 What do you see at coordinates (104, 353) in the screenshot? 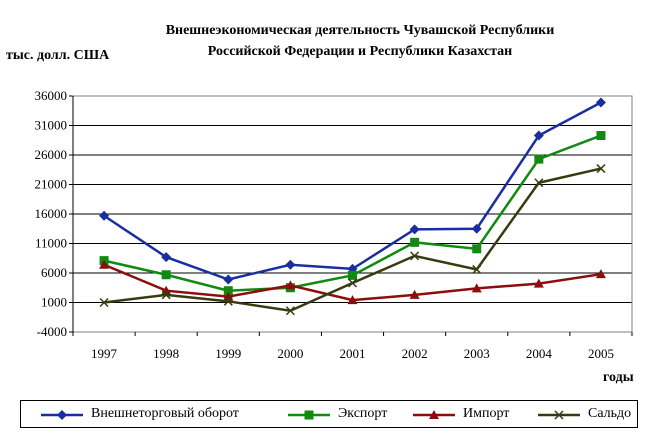
I see `x-tick-label: 1997` at bounding box center [104, 353].